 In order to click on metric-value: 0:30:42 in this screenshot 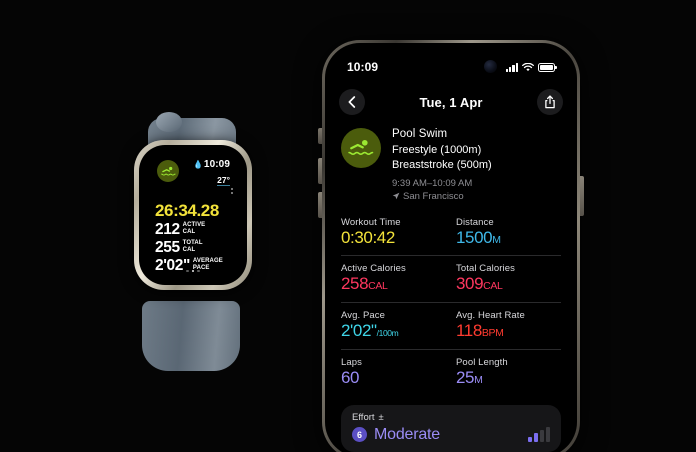, I will do `click(393, 237)`.